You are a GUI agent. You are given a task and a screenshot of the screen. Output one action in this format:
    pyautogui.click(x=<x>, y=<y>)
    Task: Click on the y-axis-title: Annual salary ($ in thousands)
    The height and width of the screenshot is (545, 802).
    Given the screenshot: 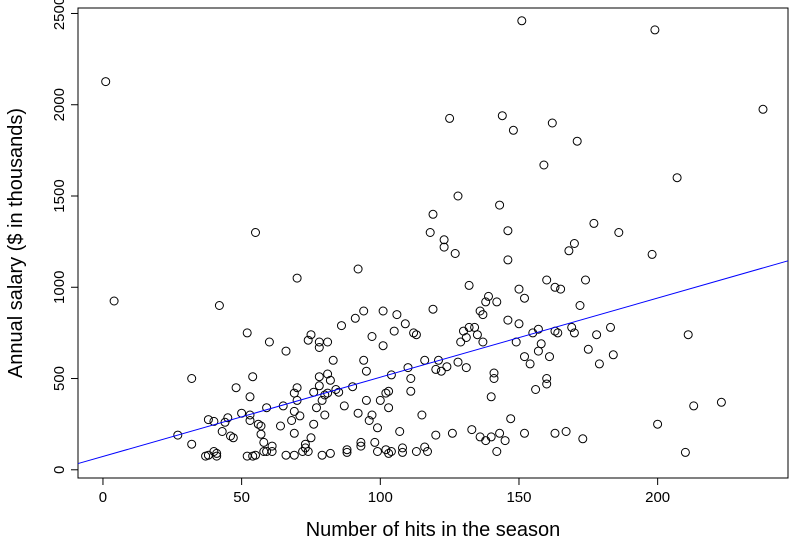 What is the action you would take?
    pyautogui.click(x=16, y=243)
    